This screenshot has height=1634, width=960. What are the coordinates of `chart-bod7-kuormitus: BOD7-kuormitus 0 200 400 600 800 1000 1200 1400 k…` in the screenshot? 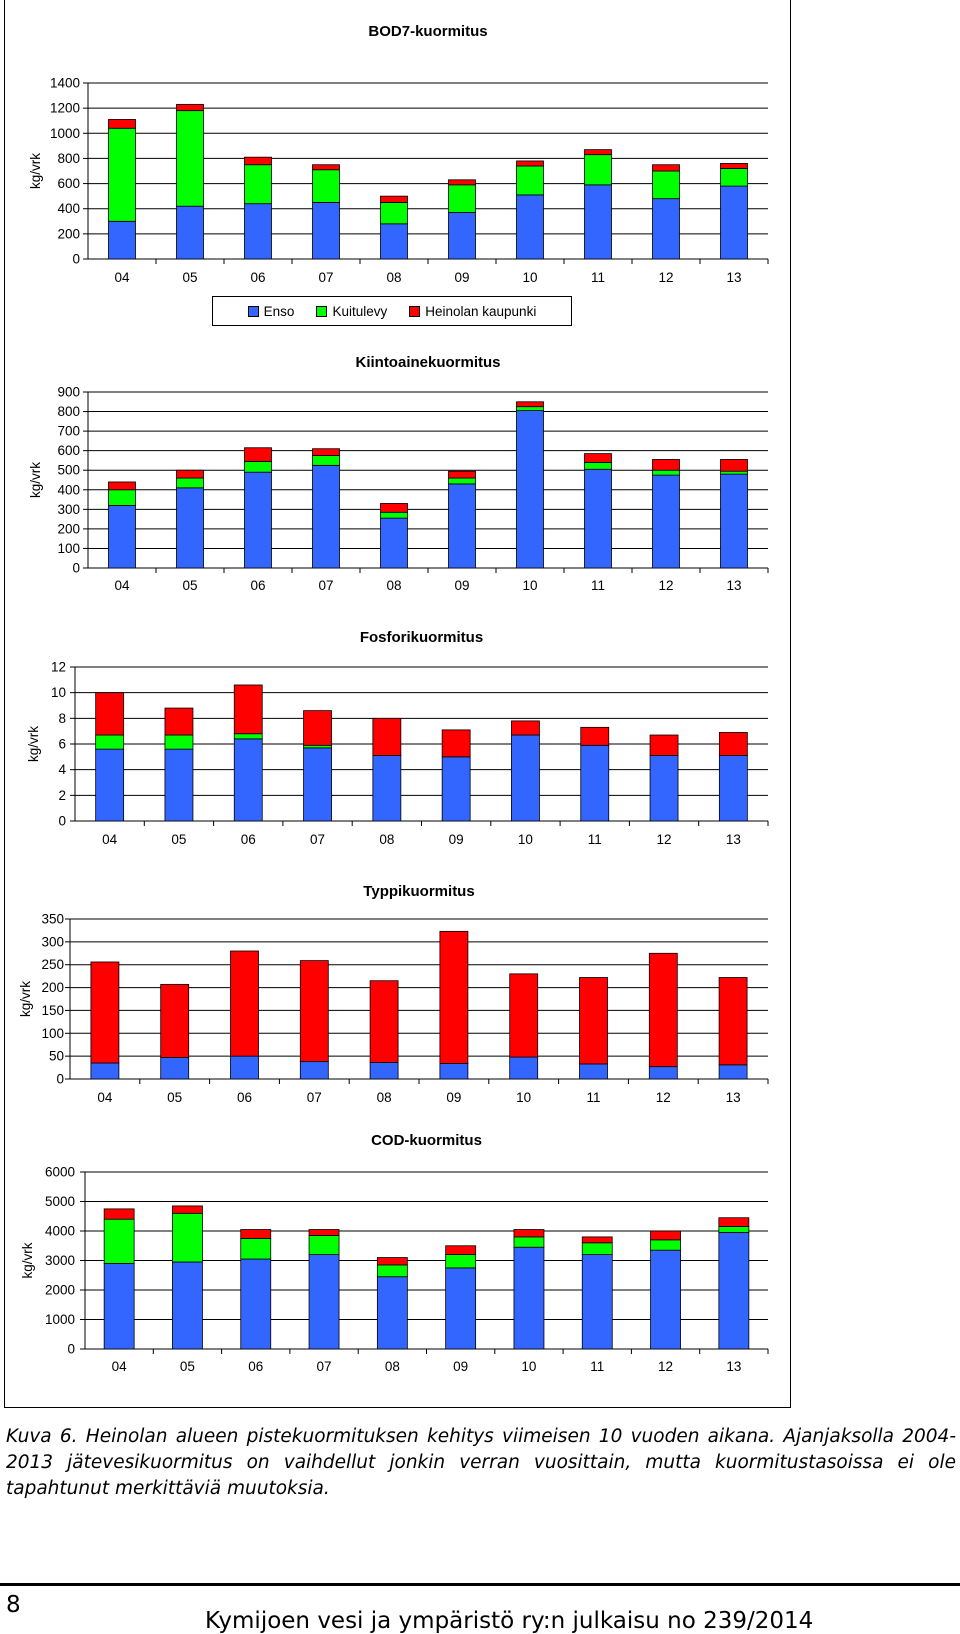 It's located at (398, 154).